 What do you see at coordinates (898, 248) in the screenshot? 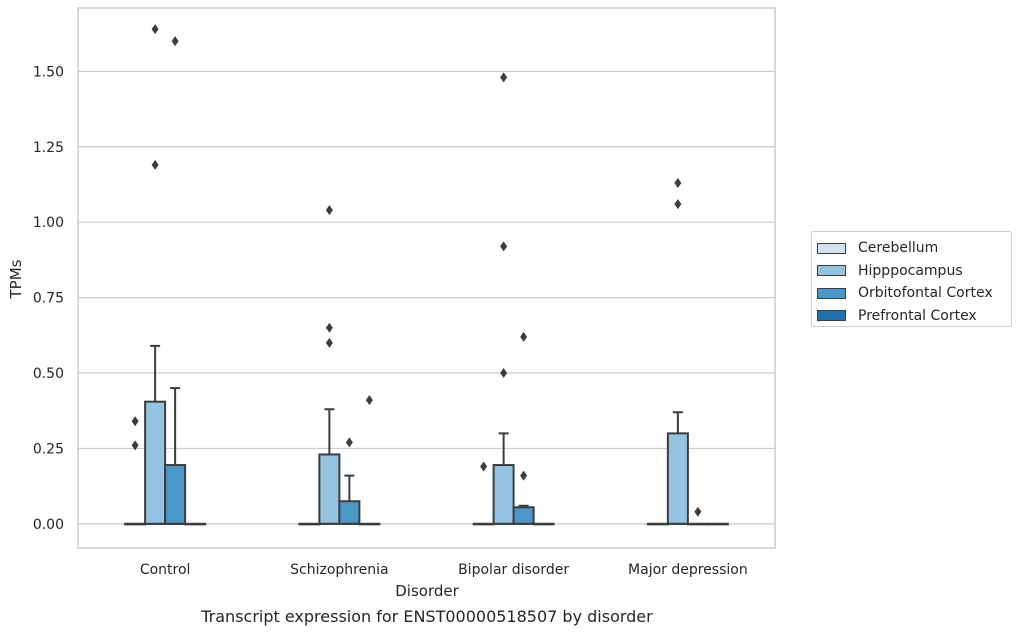
I see `legend-label: Cerebellum` at bounding box center [898, 248].